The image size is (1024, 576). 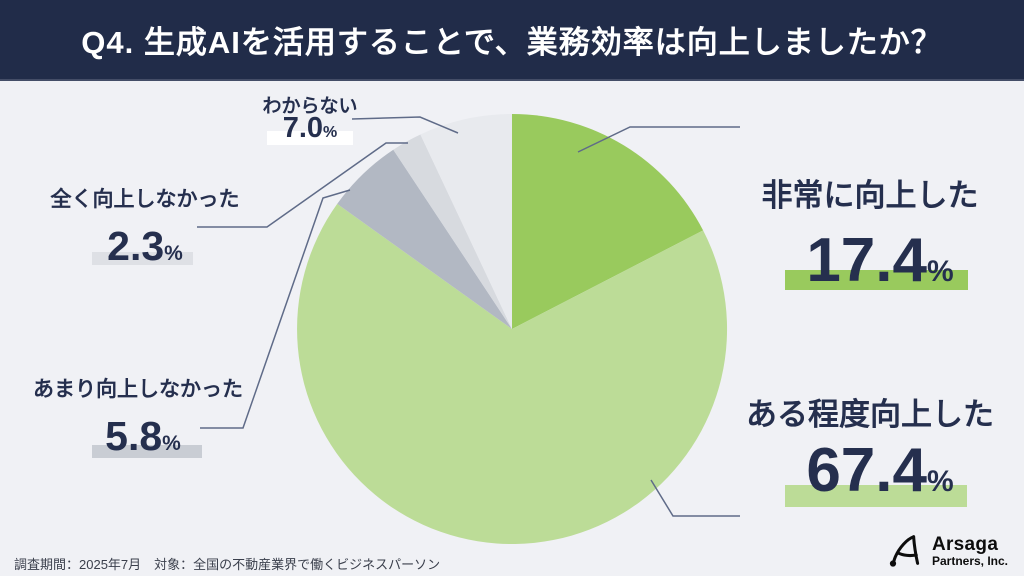 I want to click on callout-value-unknown: 7.0%, so click(x=310, y=128).